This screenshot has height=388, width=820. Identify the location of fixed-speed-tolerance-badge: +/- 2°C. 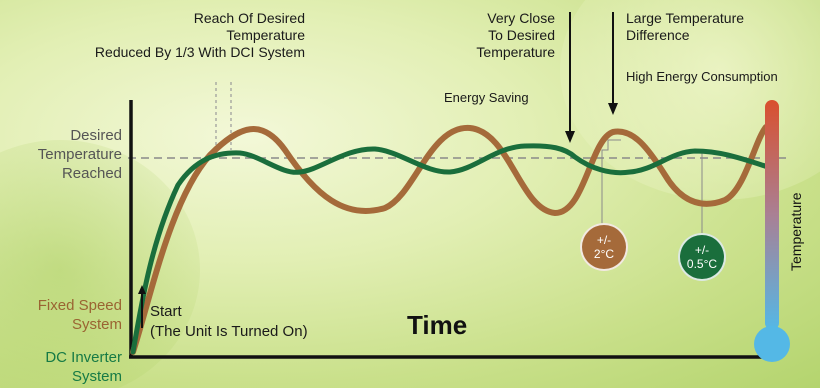
(604, 247).